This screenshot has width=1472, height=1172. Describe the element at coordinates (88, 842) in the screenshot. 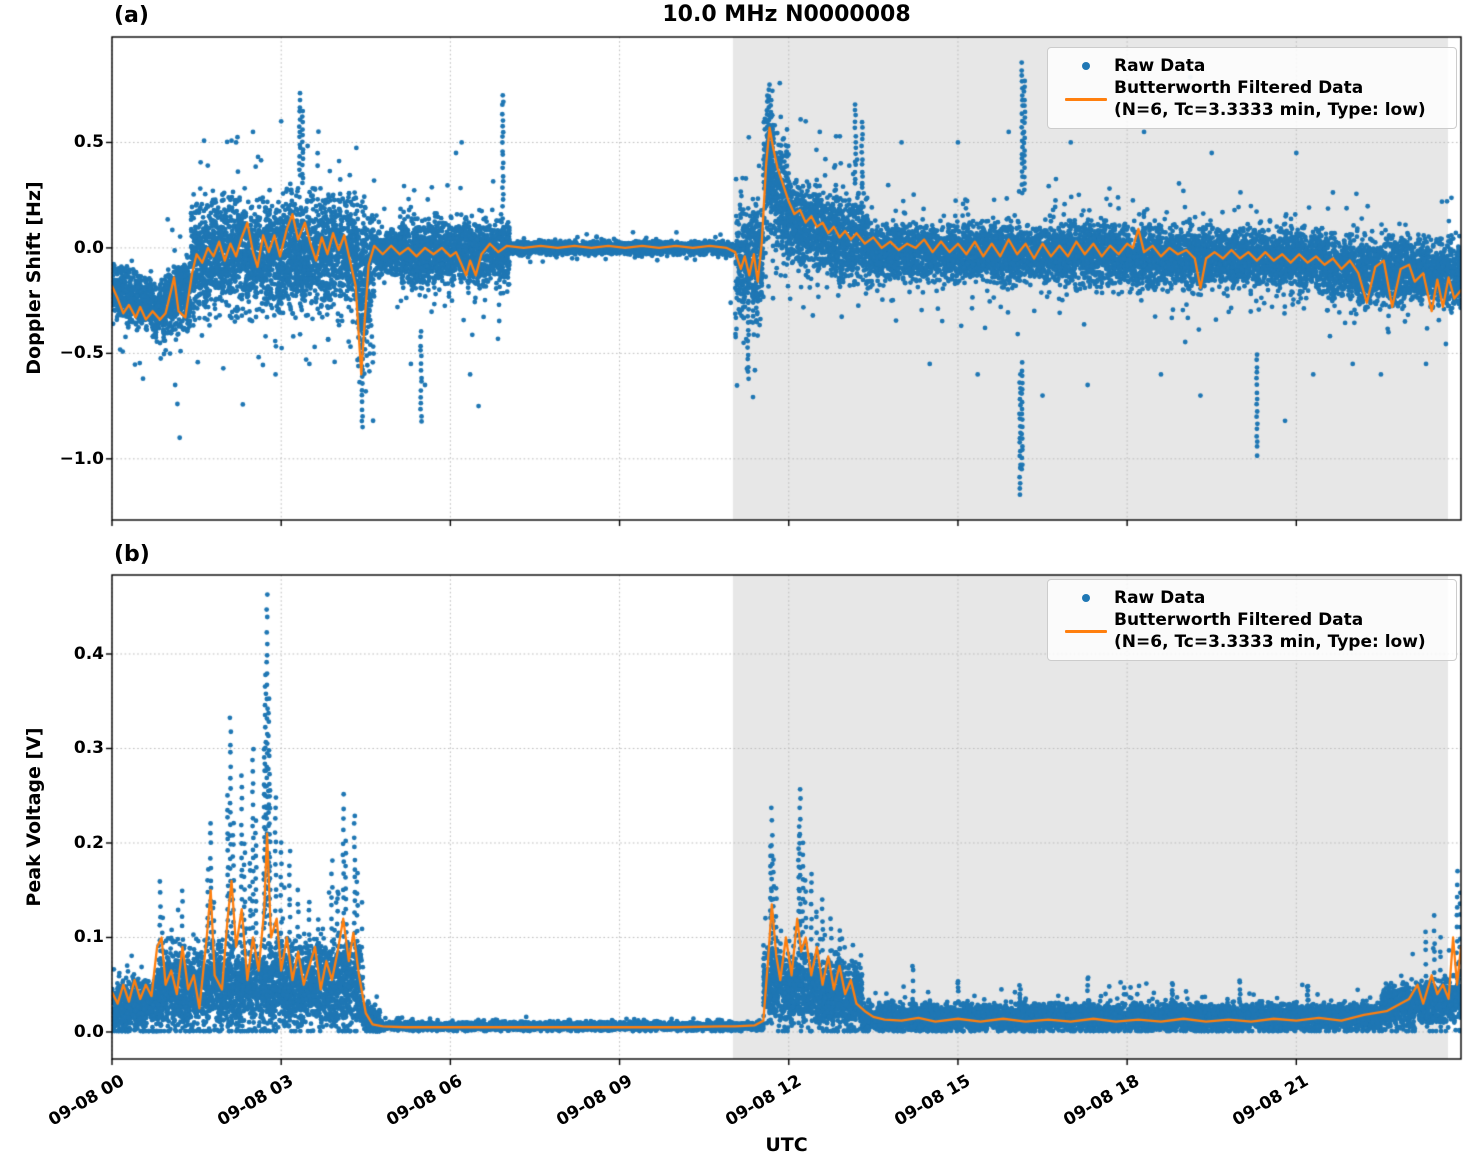

I see `panel-b-y-tick-label: 0.2` at that location.